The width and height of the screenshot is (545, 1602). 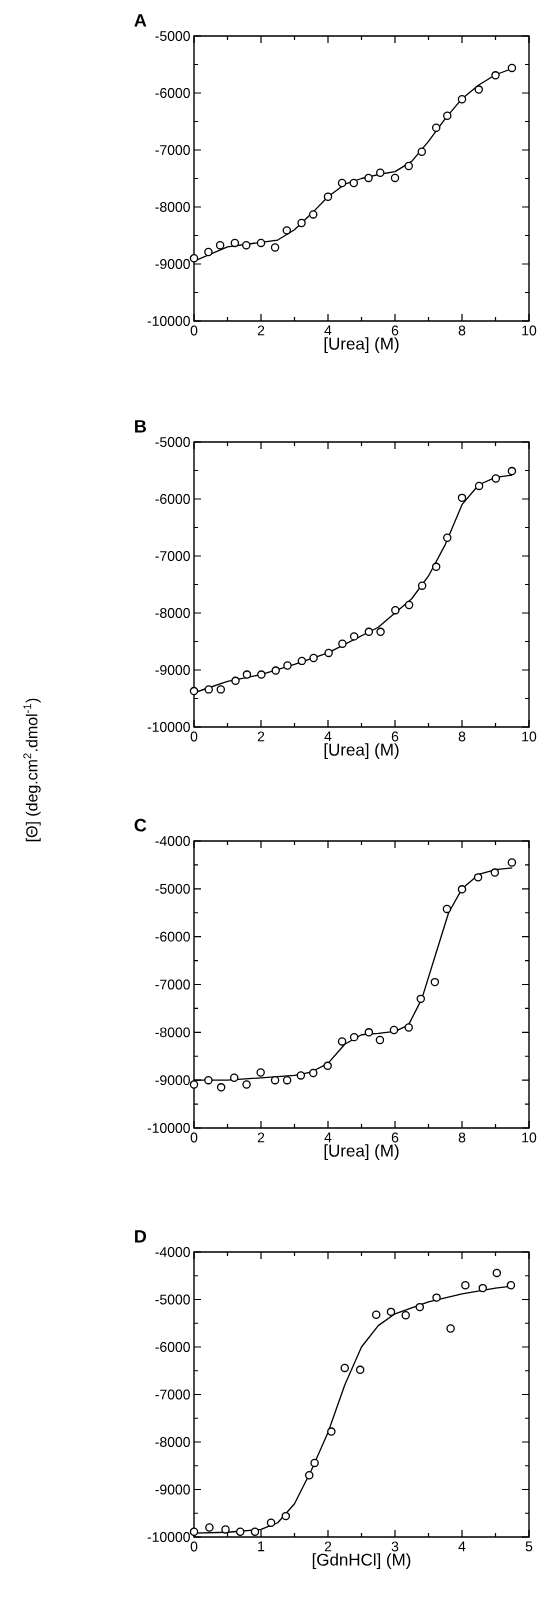 What do you see at coordinates (361, 345) in the screenshot?
I see `x-axis-title: [Urea] (M)` at bounding box center [361, 345].